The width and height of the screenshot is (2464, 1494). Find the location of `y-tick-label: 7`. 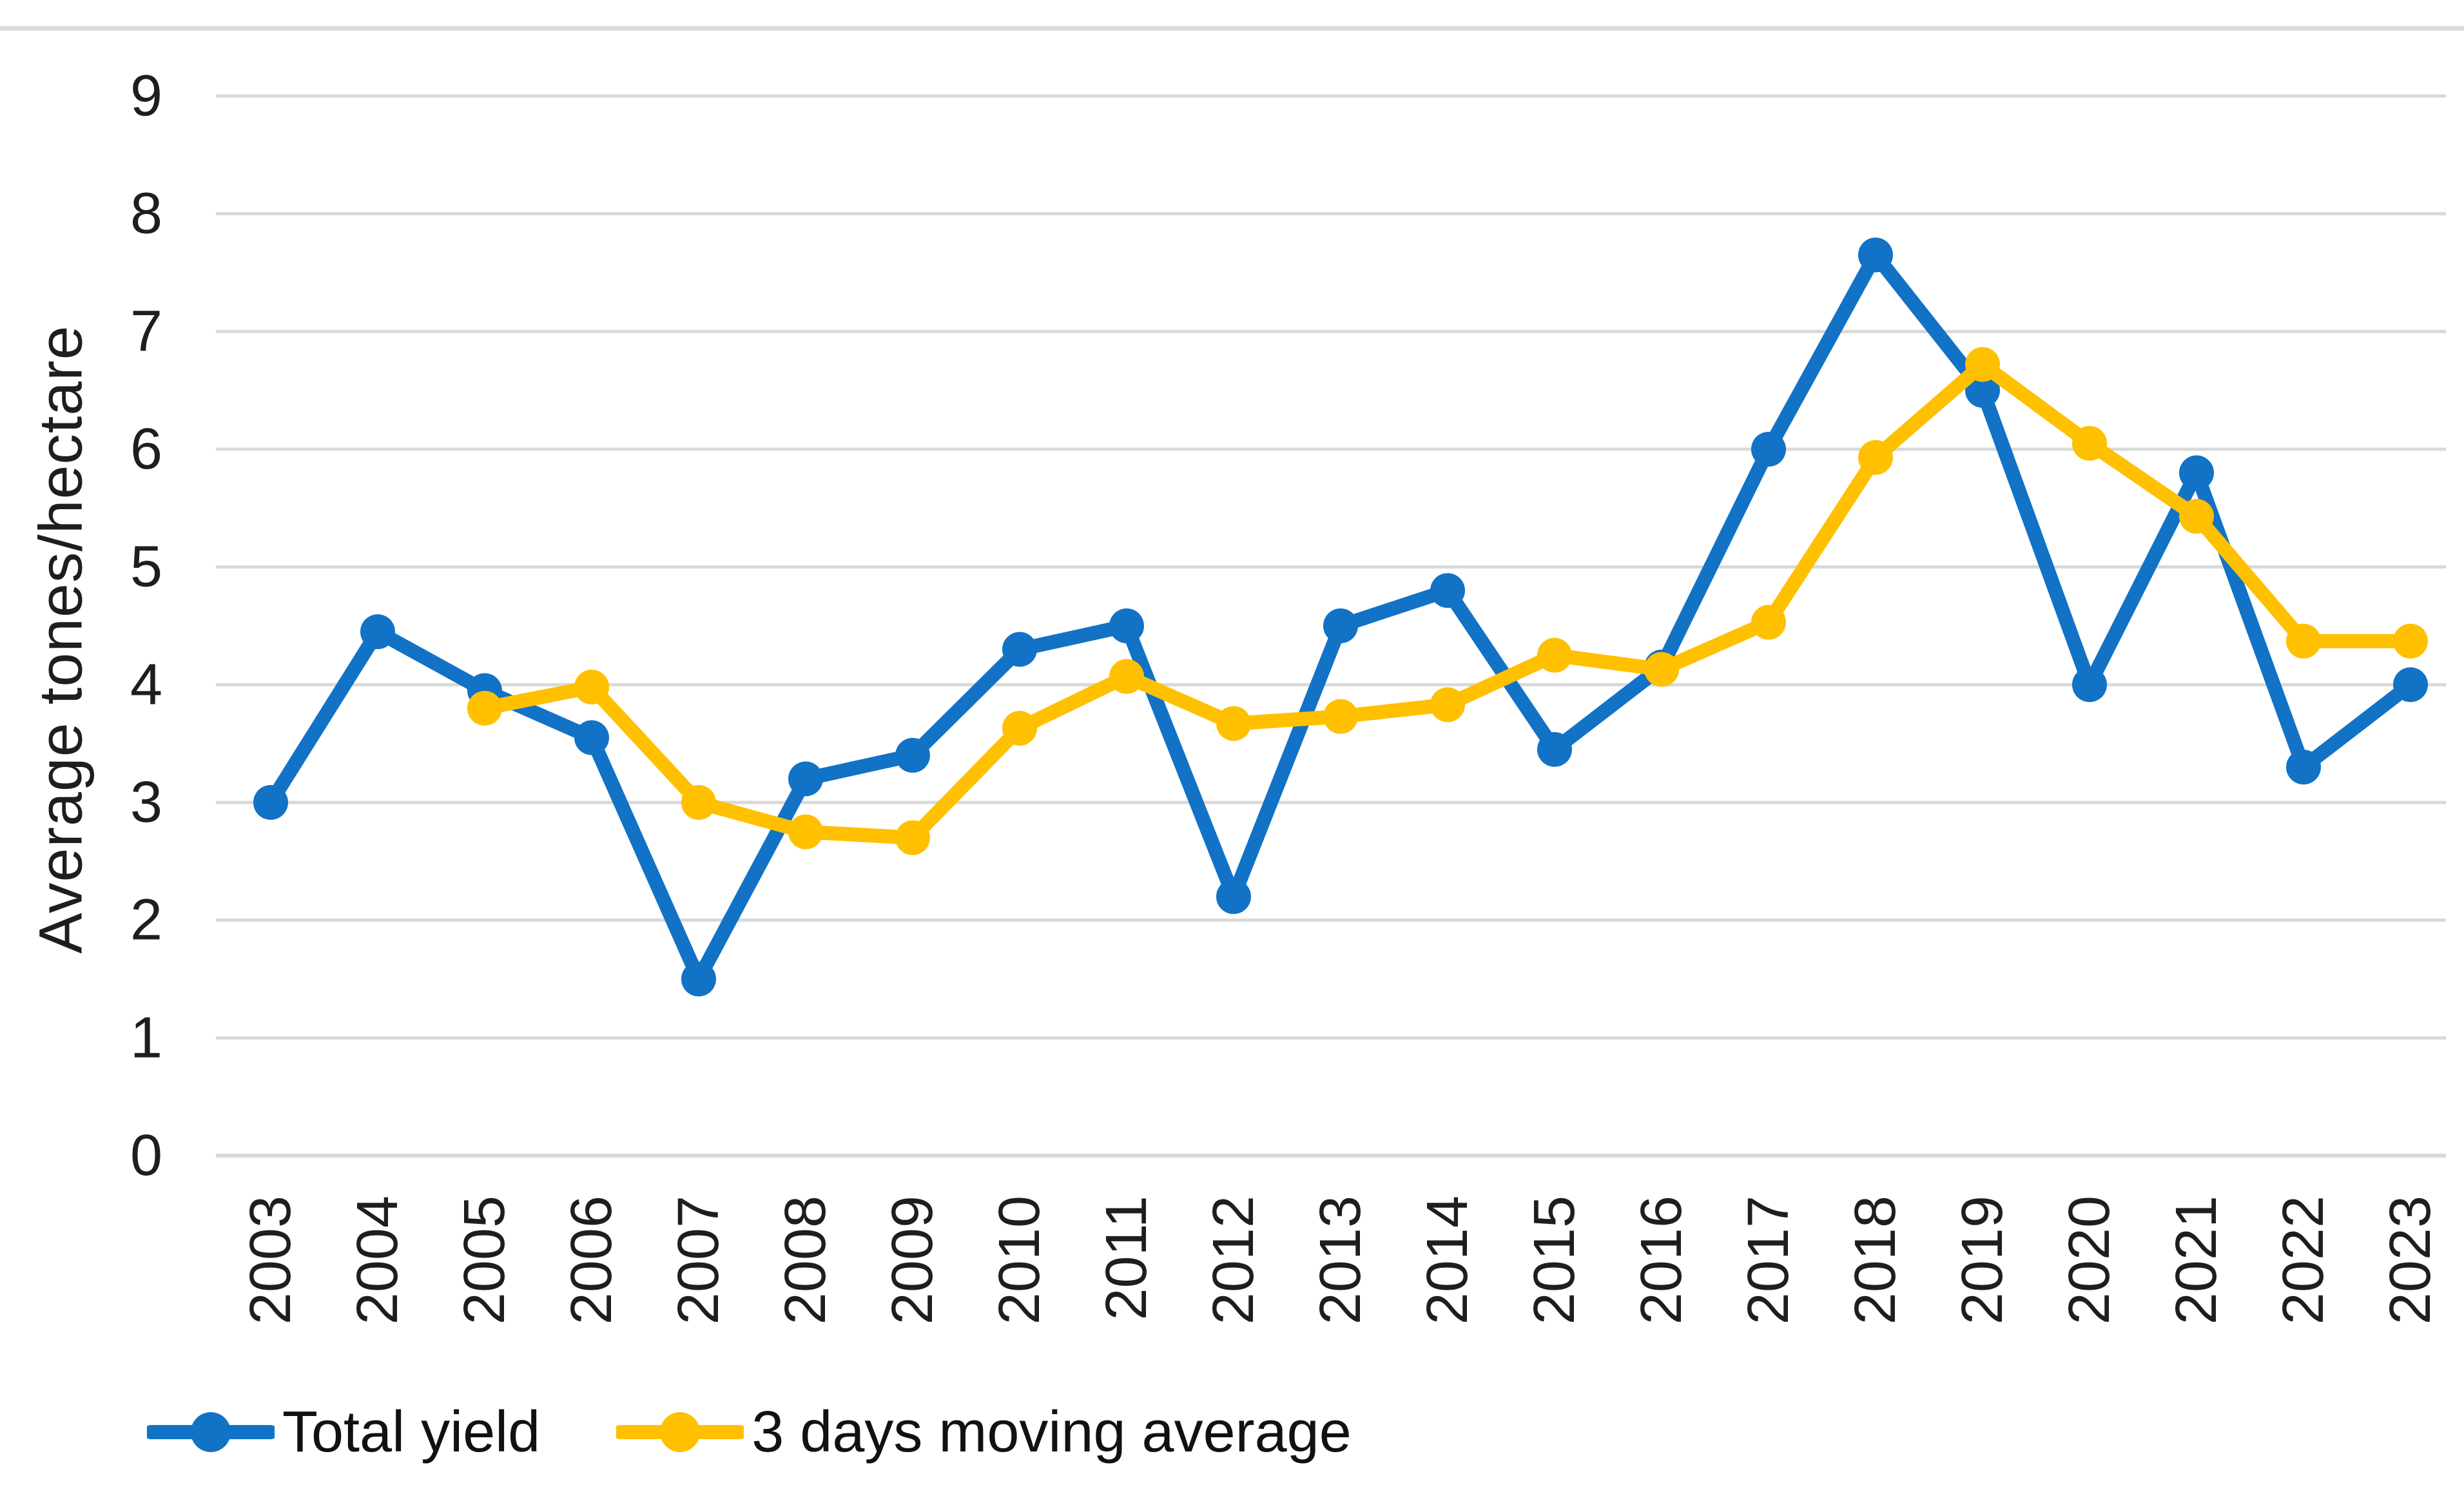

y-tick-label: 7 is located at coordinates (146, 331).